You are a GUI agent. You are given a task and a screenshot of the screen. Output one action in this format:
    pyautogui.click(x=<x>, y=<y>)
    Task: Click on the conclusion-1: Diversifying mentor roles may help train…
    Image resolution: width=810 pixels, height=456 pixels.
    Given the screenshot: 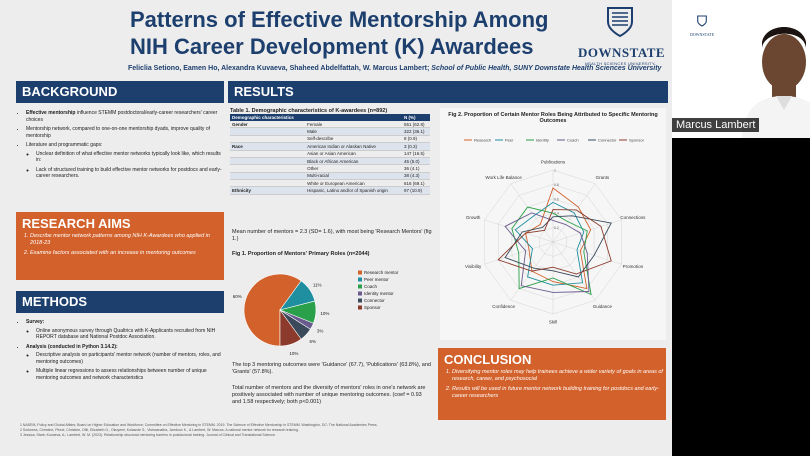 What is the action you would take?
    pyautogui.click(x=559, y=375)
    